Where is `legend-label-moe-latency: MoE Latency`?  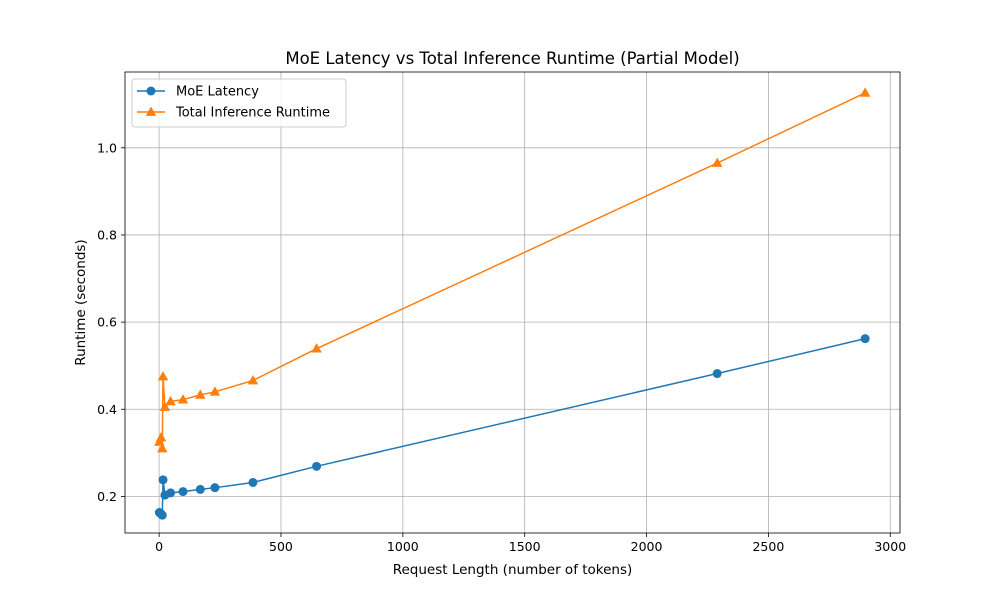
legend-label-moe-latency: MoE Latency is located at coordinates (217, 92).